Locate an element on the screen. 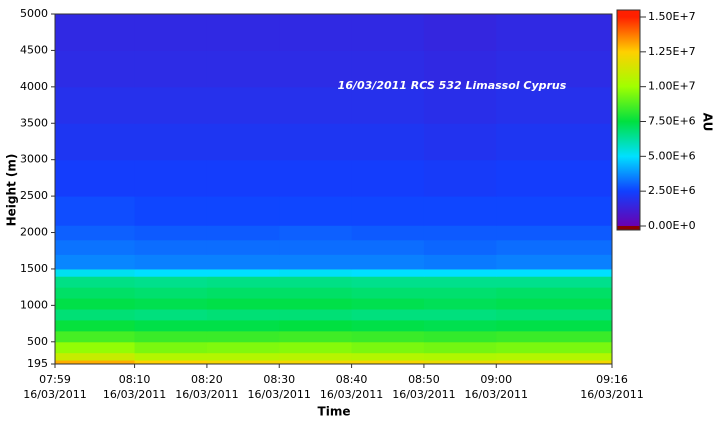 This screenshot has width=719, height=429. y-tick-label: 4500 is located at coordinates (34, 49).